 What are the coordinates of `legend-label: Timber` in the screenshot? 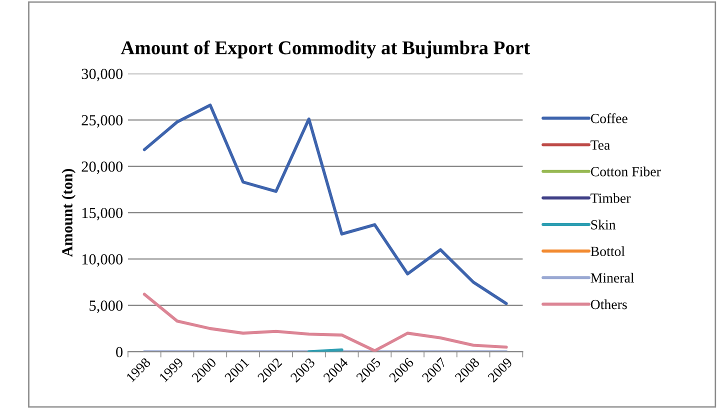 It's located at (610, 198).